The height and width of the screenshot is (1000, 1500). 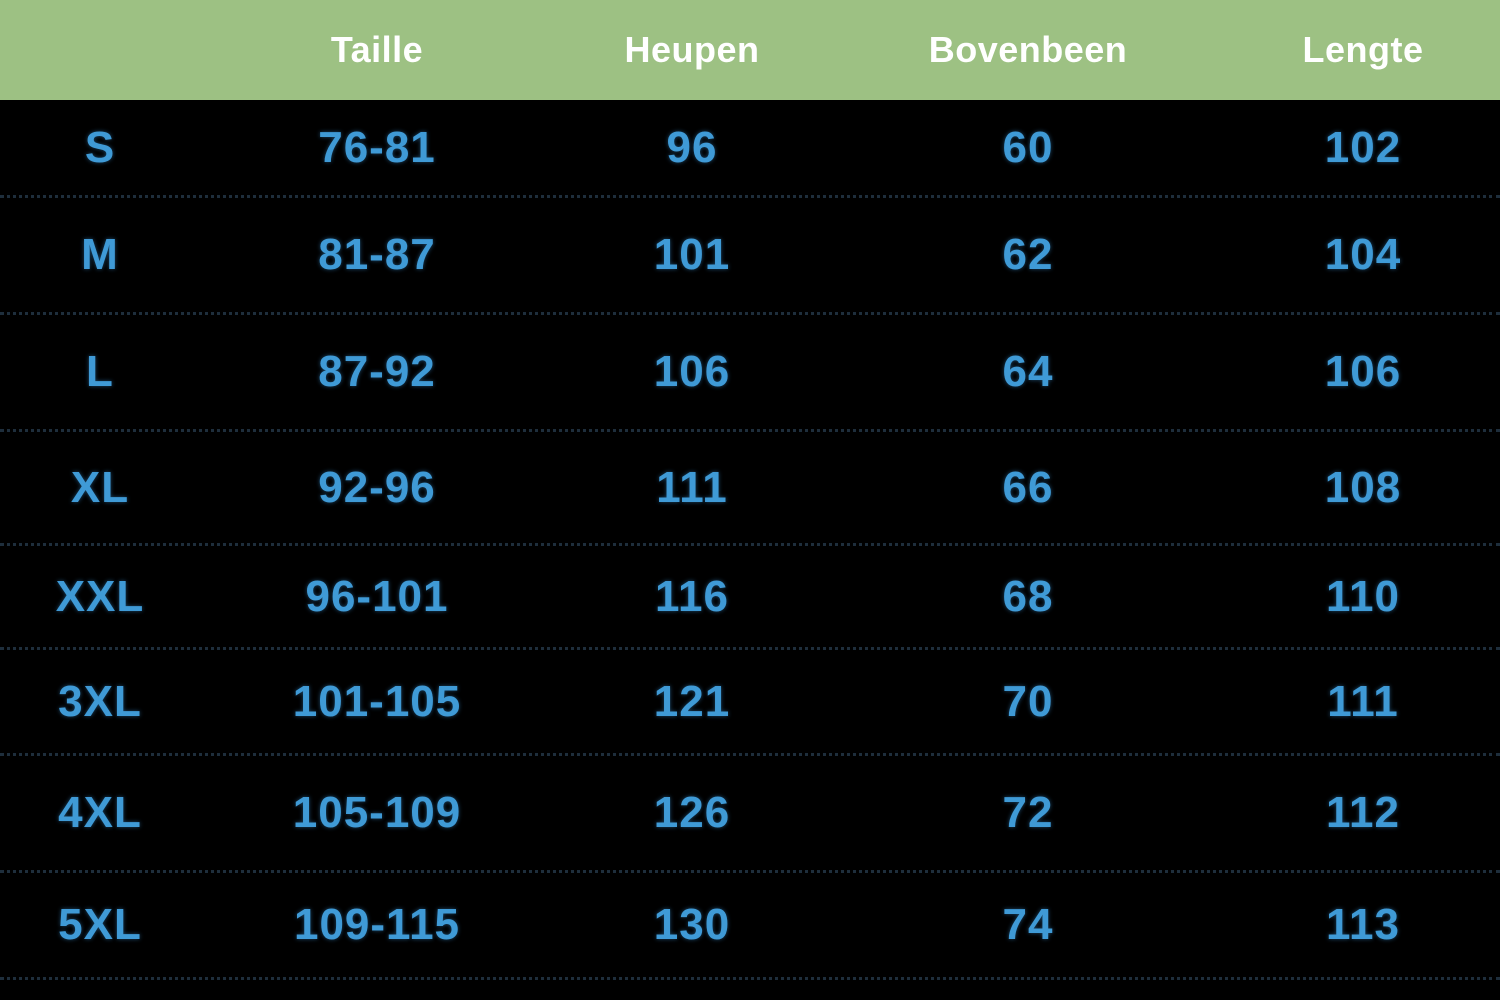 I want to click on cell-size: 5XL, so click(x=100, y=924).